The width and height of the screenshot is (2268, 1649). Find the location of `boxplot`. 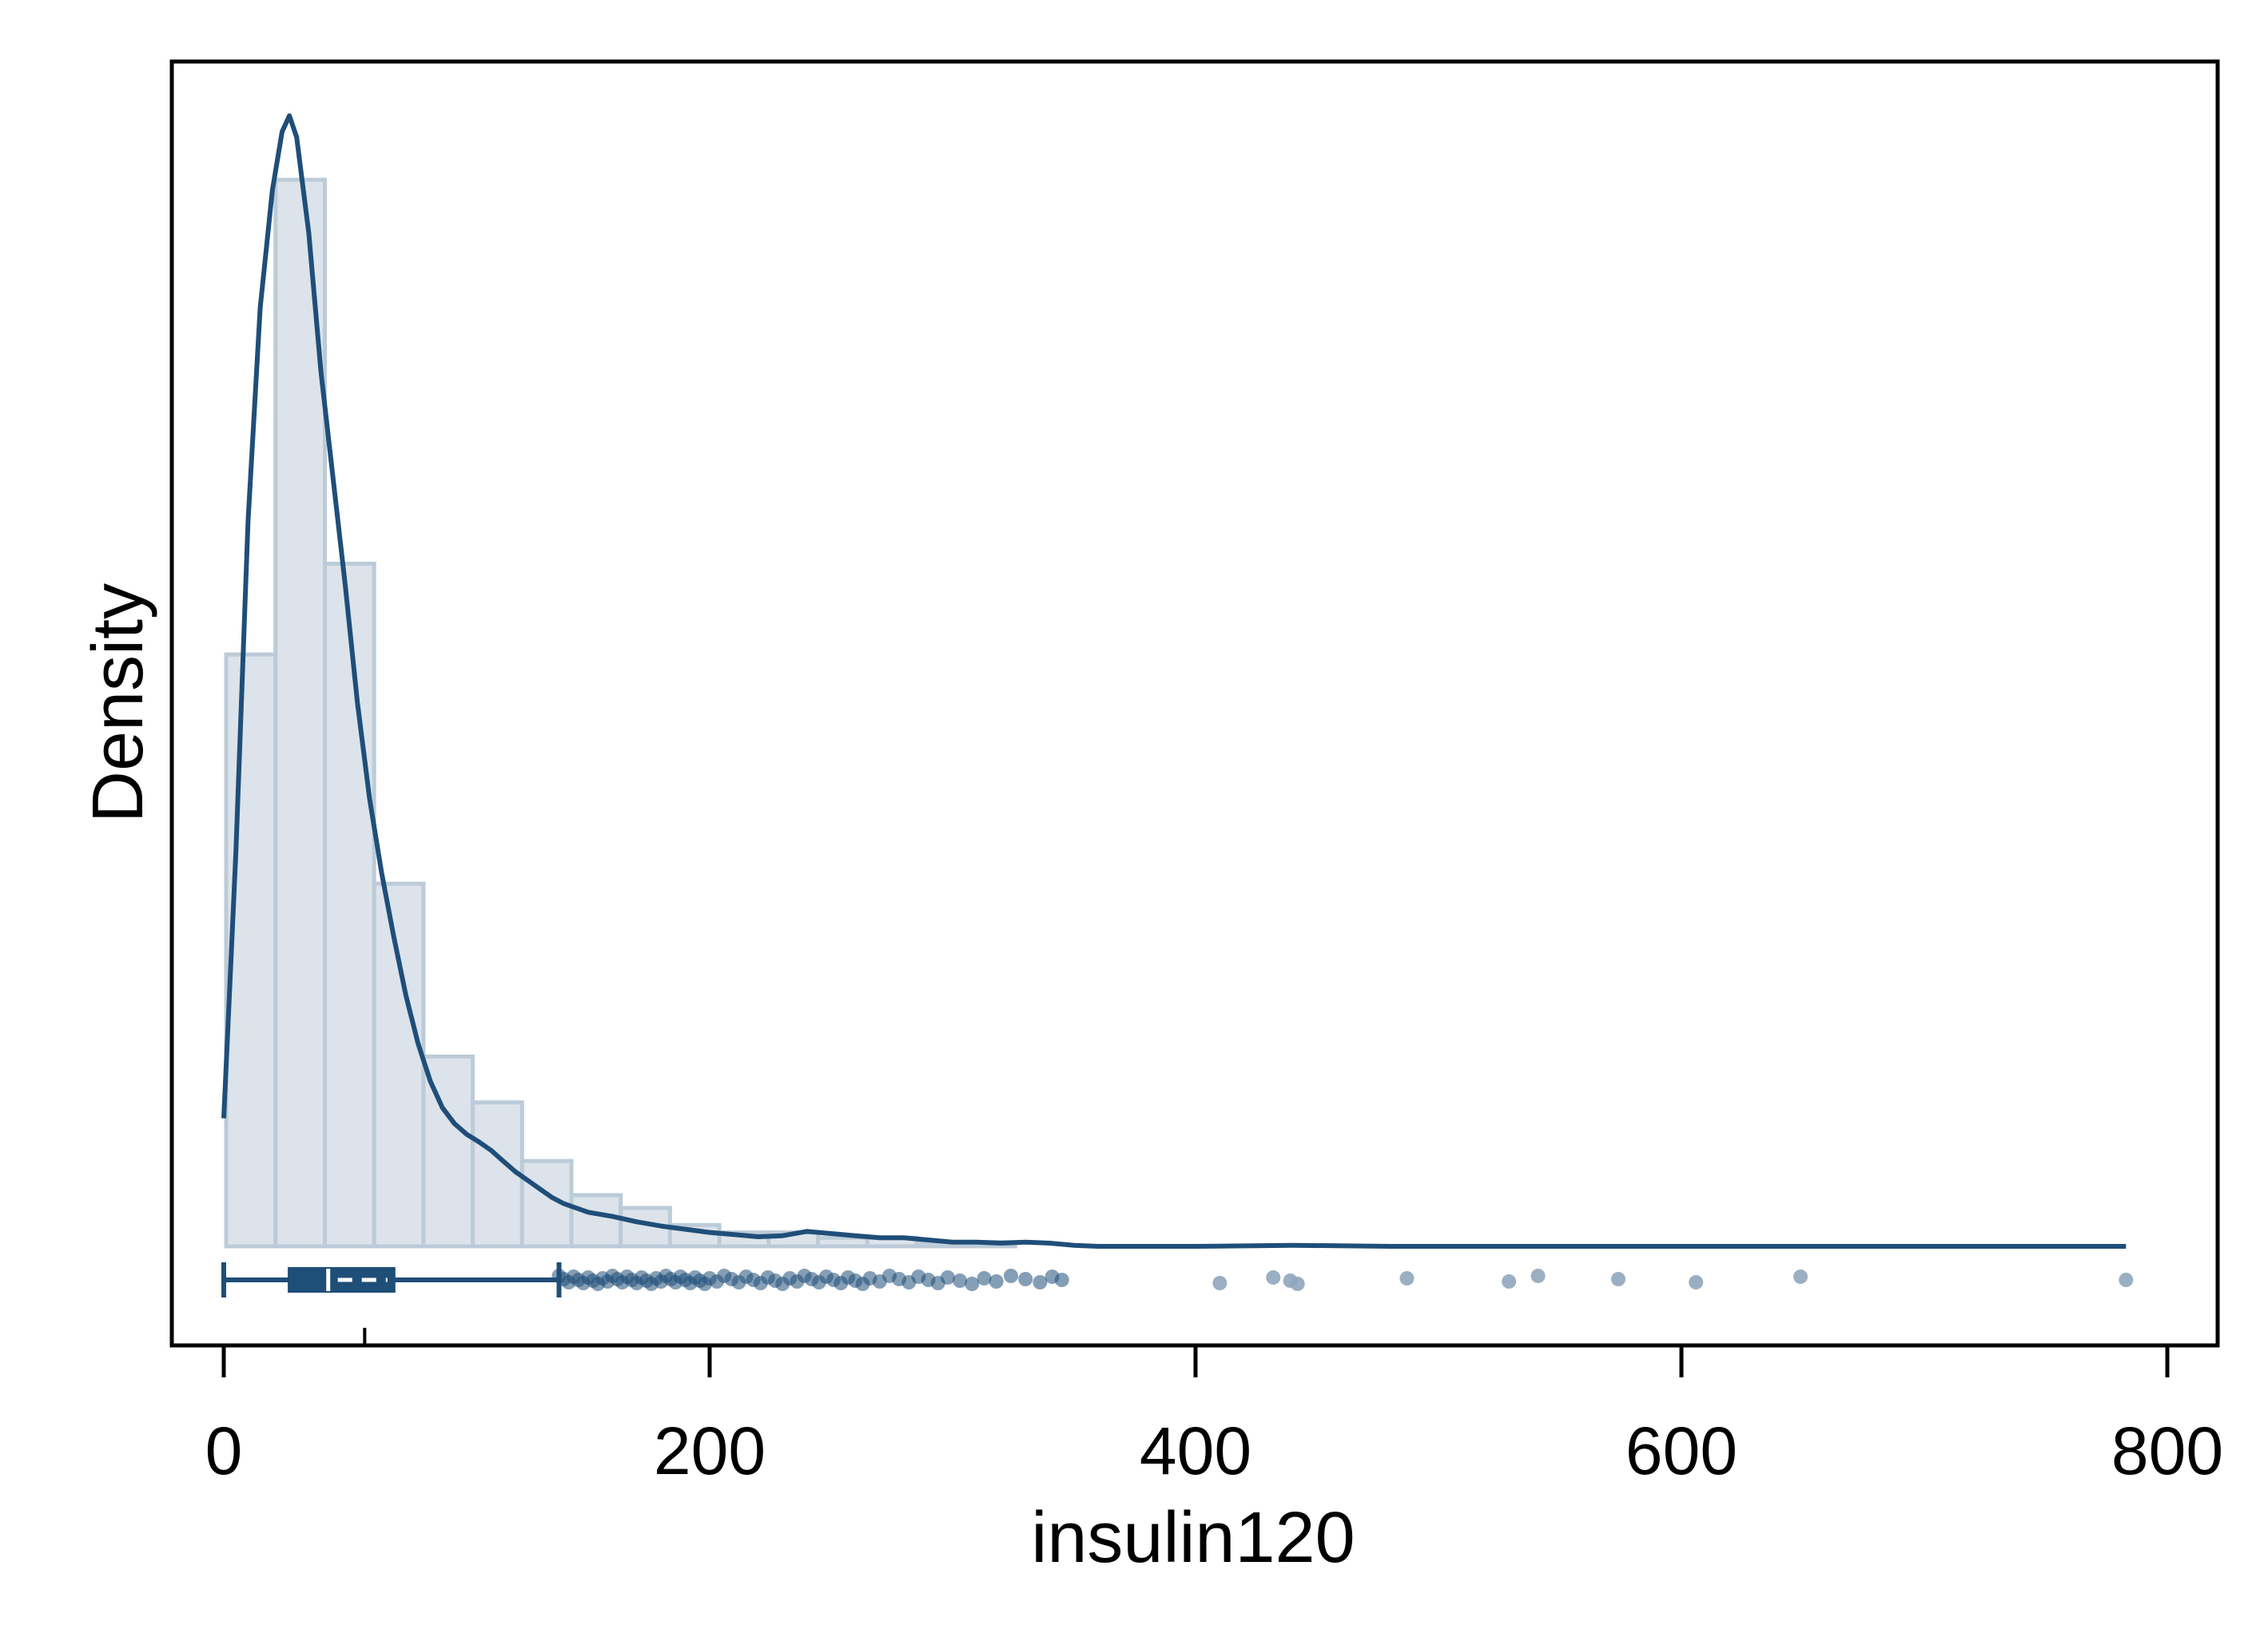

boxplot is located at coordinates (391, 1279).